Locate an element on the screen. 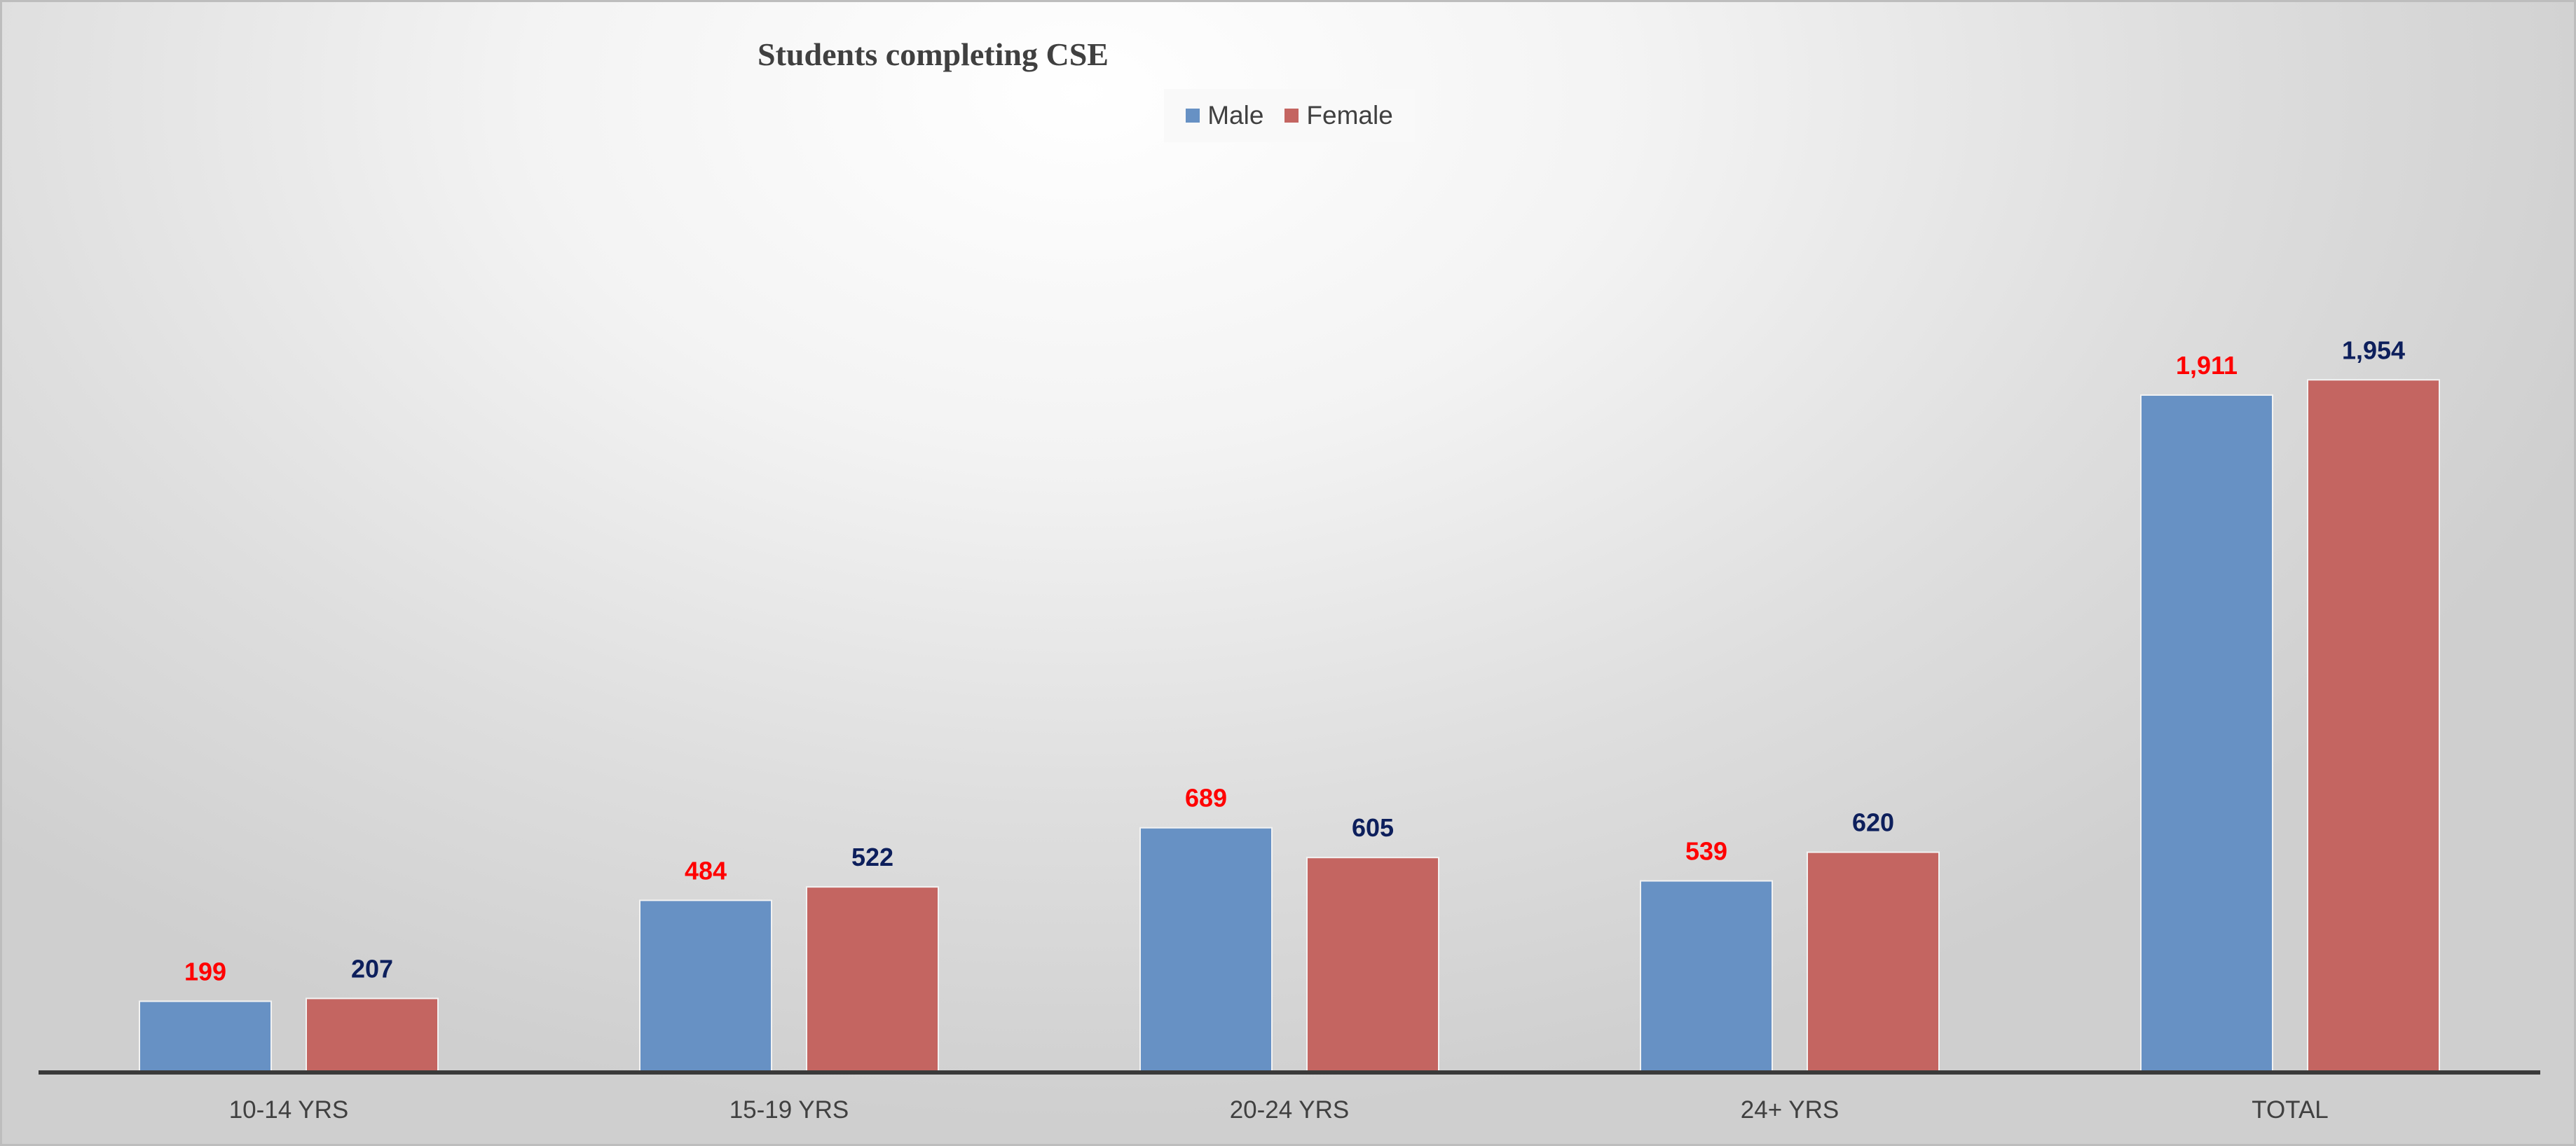 This screenshot has height=1146, width=2576. chart-legend: Male Female is located at coordinates (1289, 115).